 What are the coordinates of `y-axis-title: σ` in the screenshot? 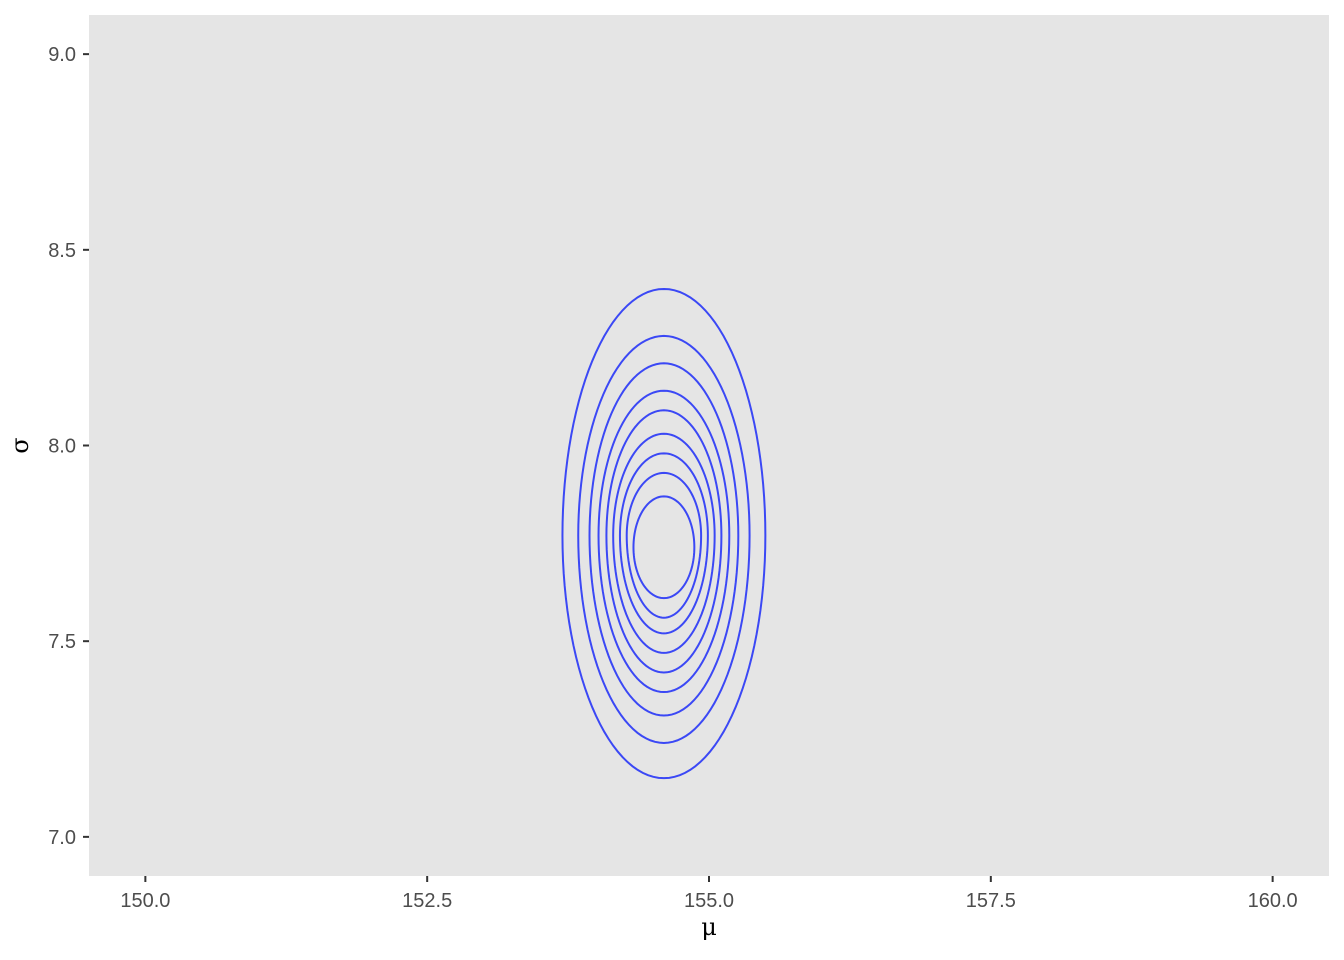 It's located at (20, 445).